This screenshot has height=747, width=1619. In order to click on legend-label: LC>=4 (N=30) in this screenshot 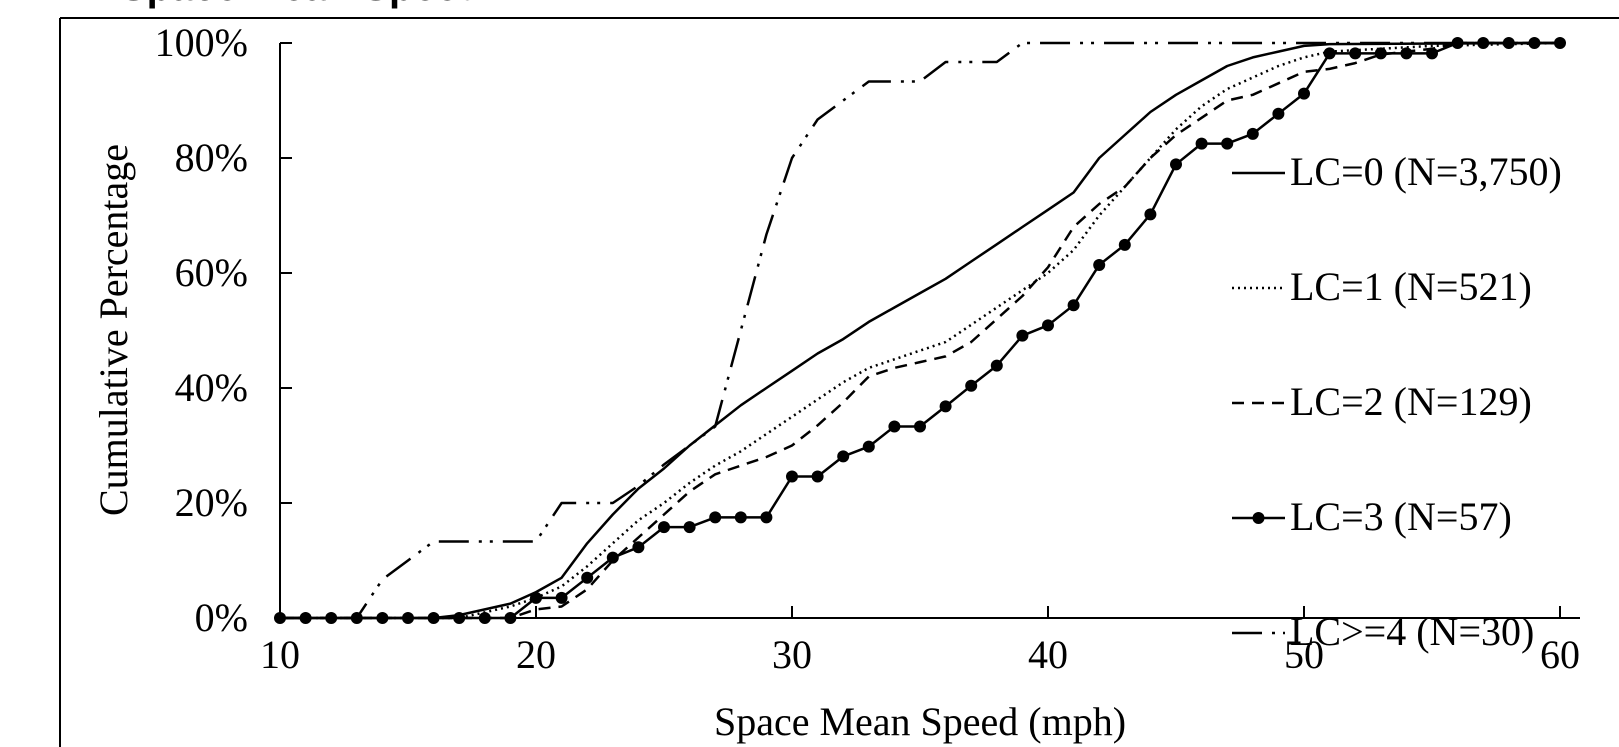, I will do `click(1412, 631)`.